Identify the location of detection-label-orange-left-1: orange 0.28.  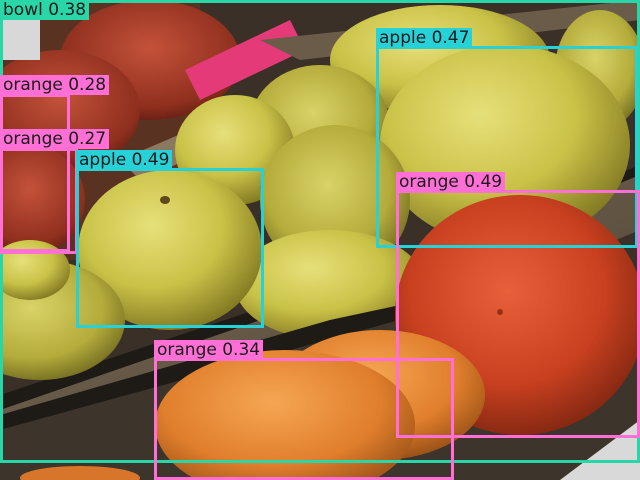
(55, 85).